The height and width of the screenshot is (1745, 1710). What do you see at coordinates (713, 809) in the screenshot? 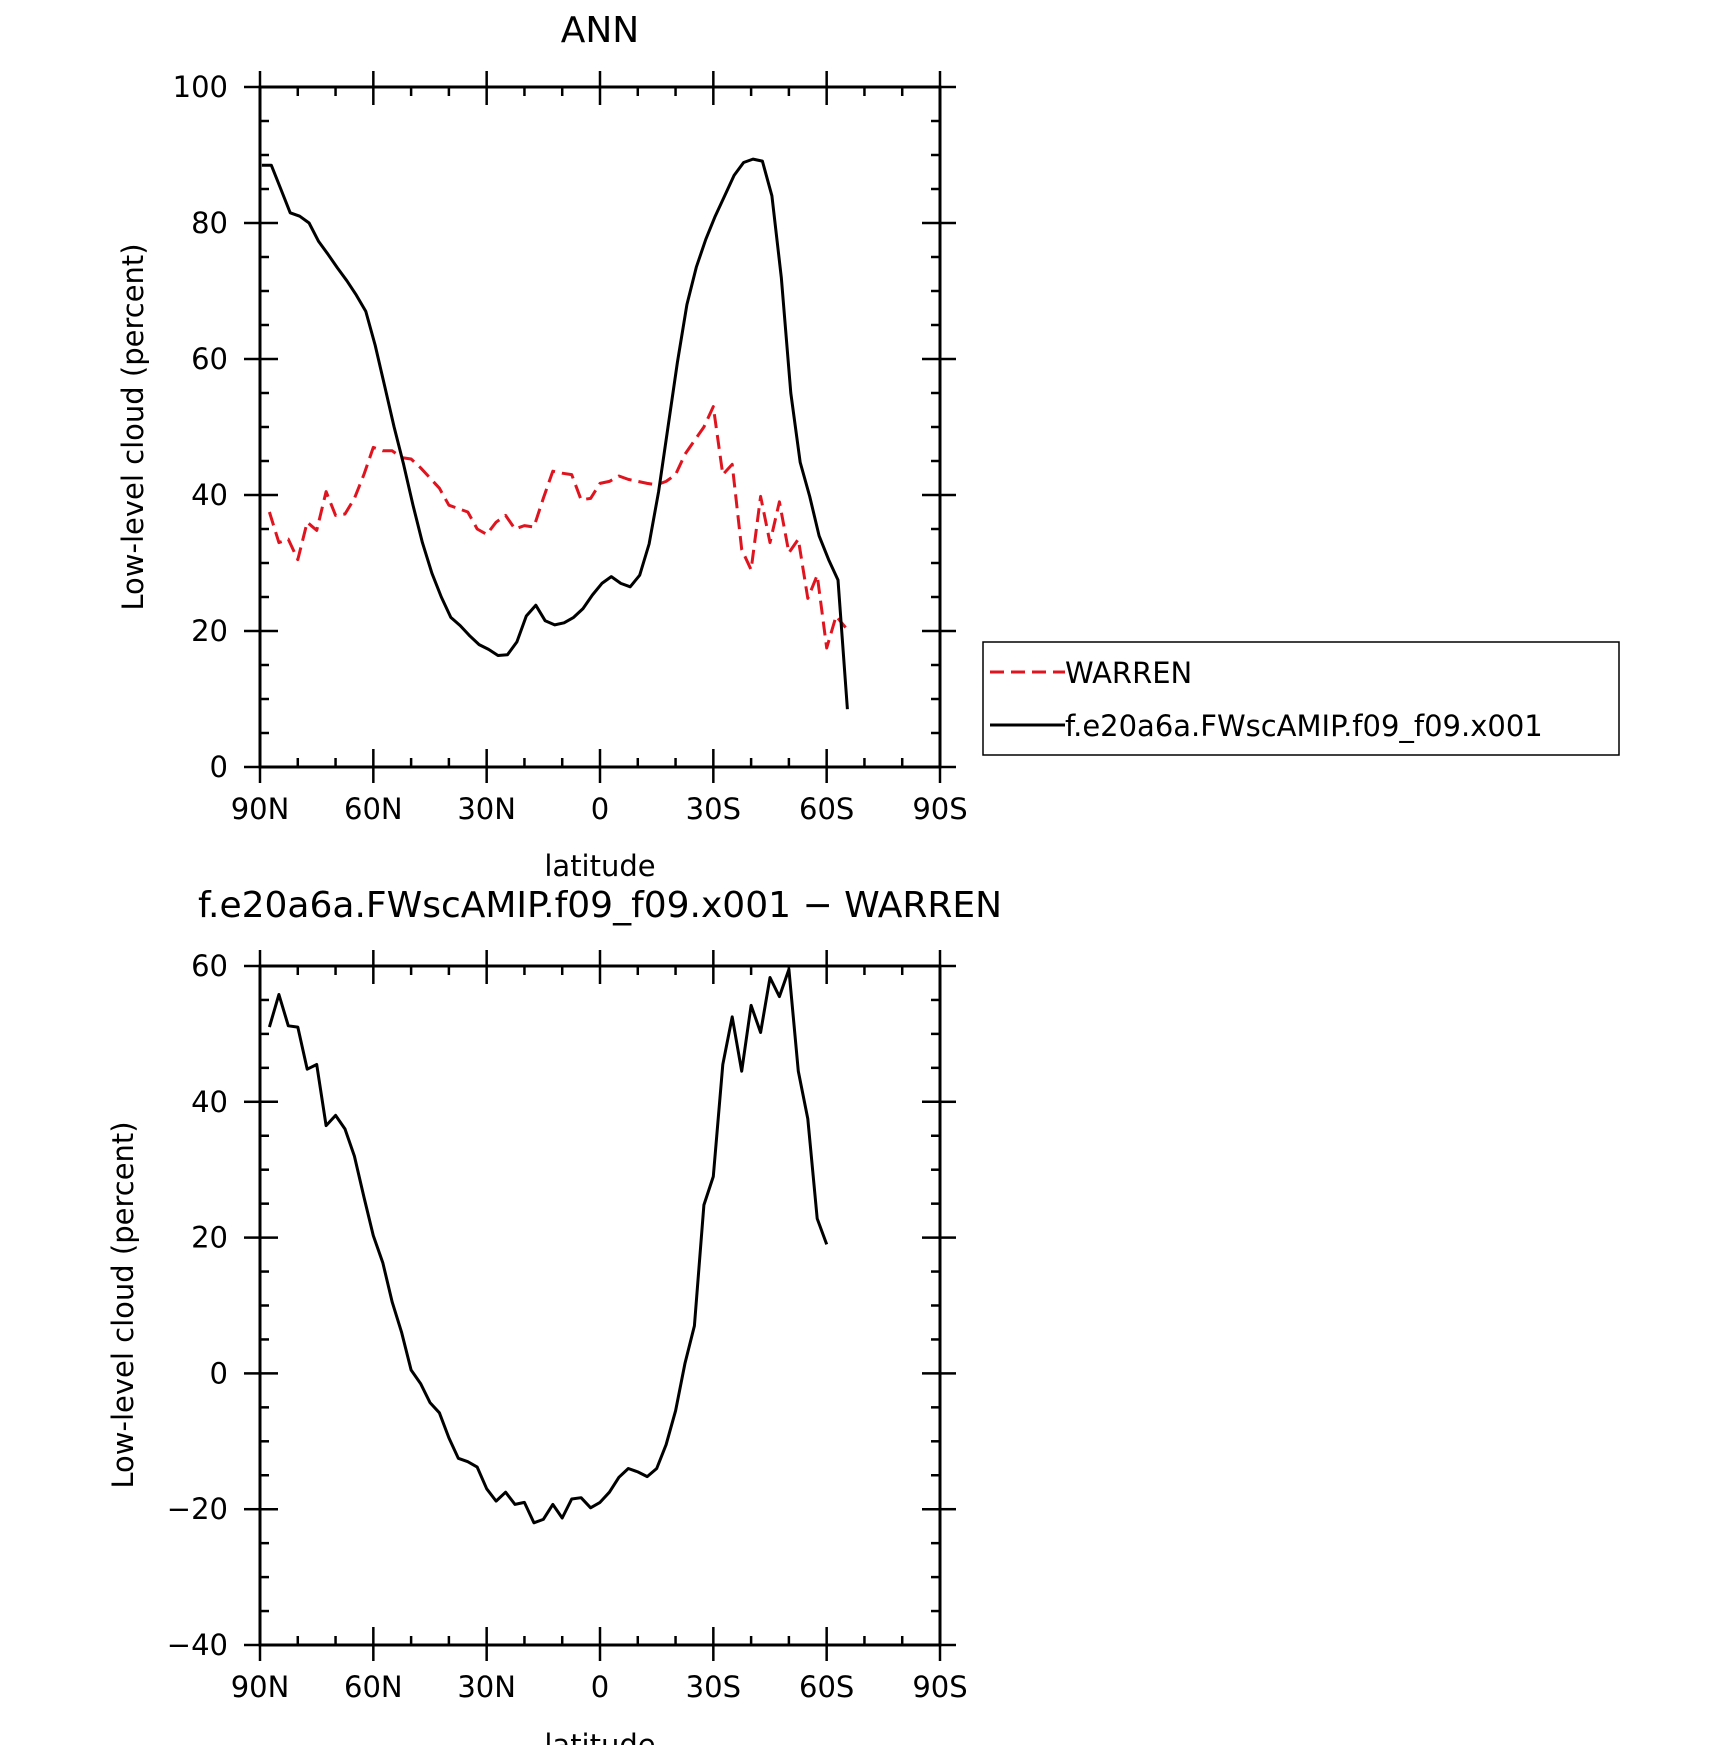
I see `top-x-tick-label: 30S` at bounding box center [713, 809].